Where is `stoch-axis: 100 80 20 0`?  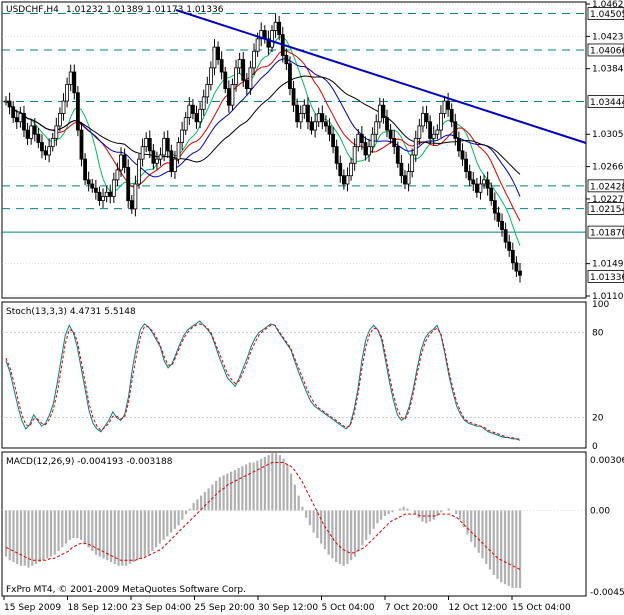 stoch-axis: 100 80 20 0 is located at coordinates (600, 376).